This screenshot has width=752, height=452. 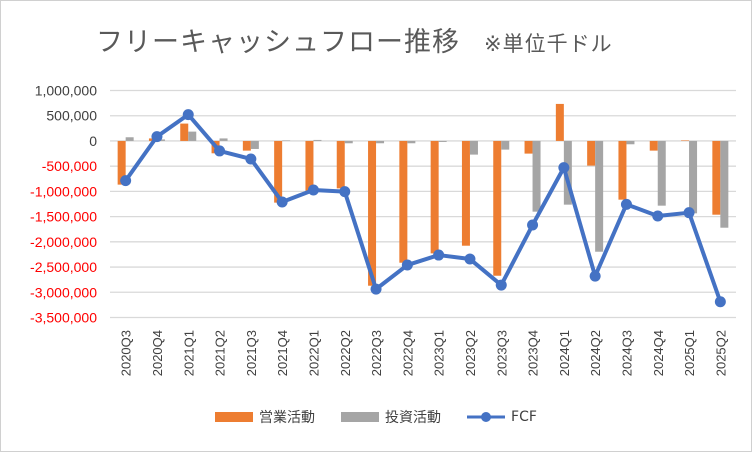 What do you see at coordinates (63, 242) in the screenshot?
I see `y-tick-label: -2,000,000` at bounding box center [63, 242].